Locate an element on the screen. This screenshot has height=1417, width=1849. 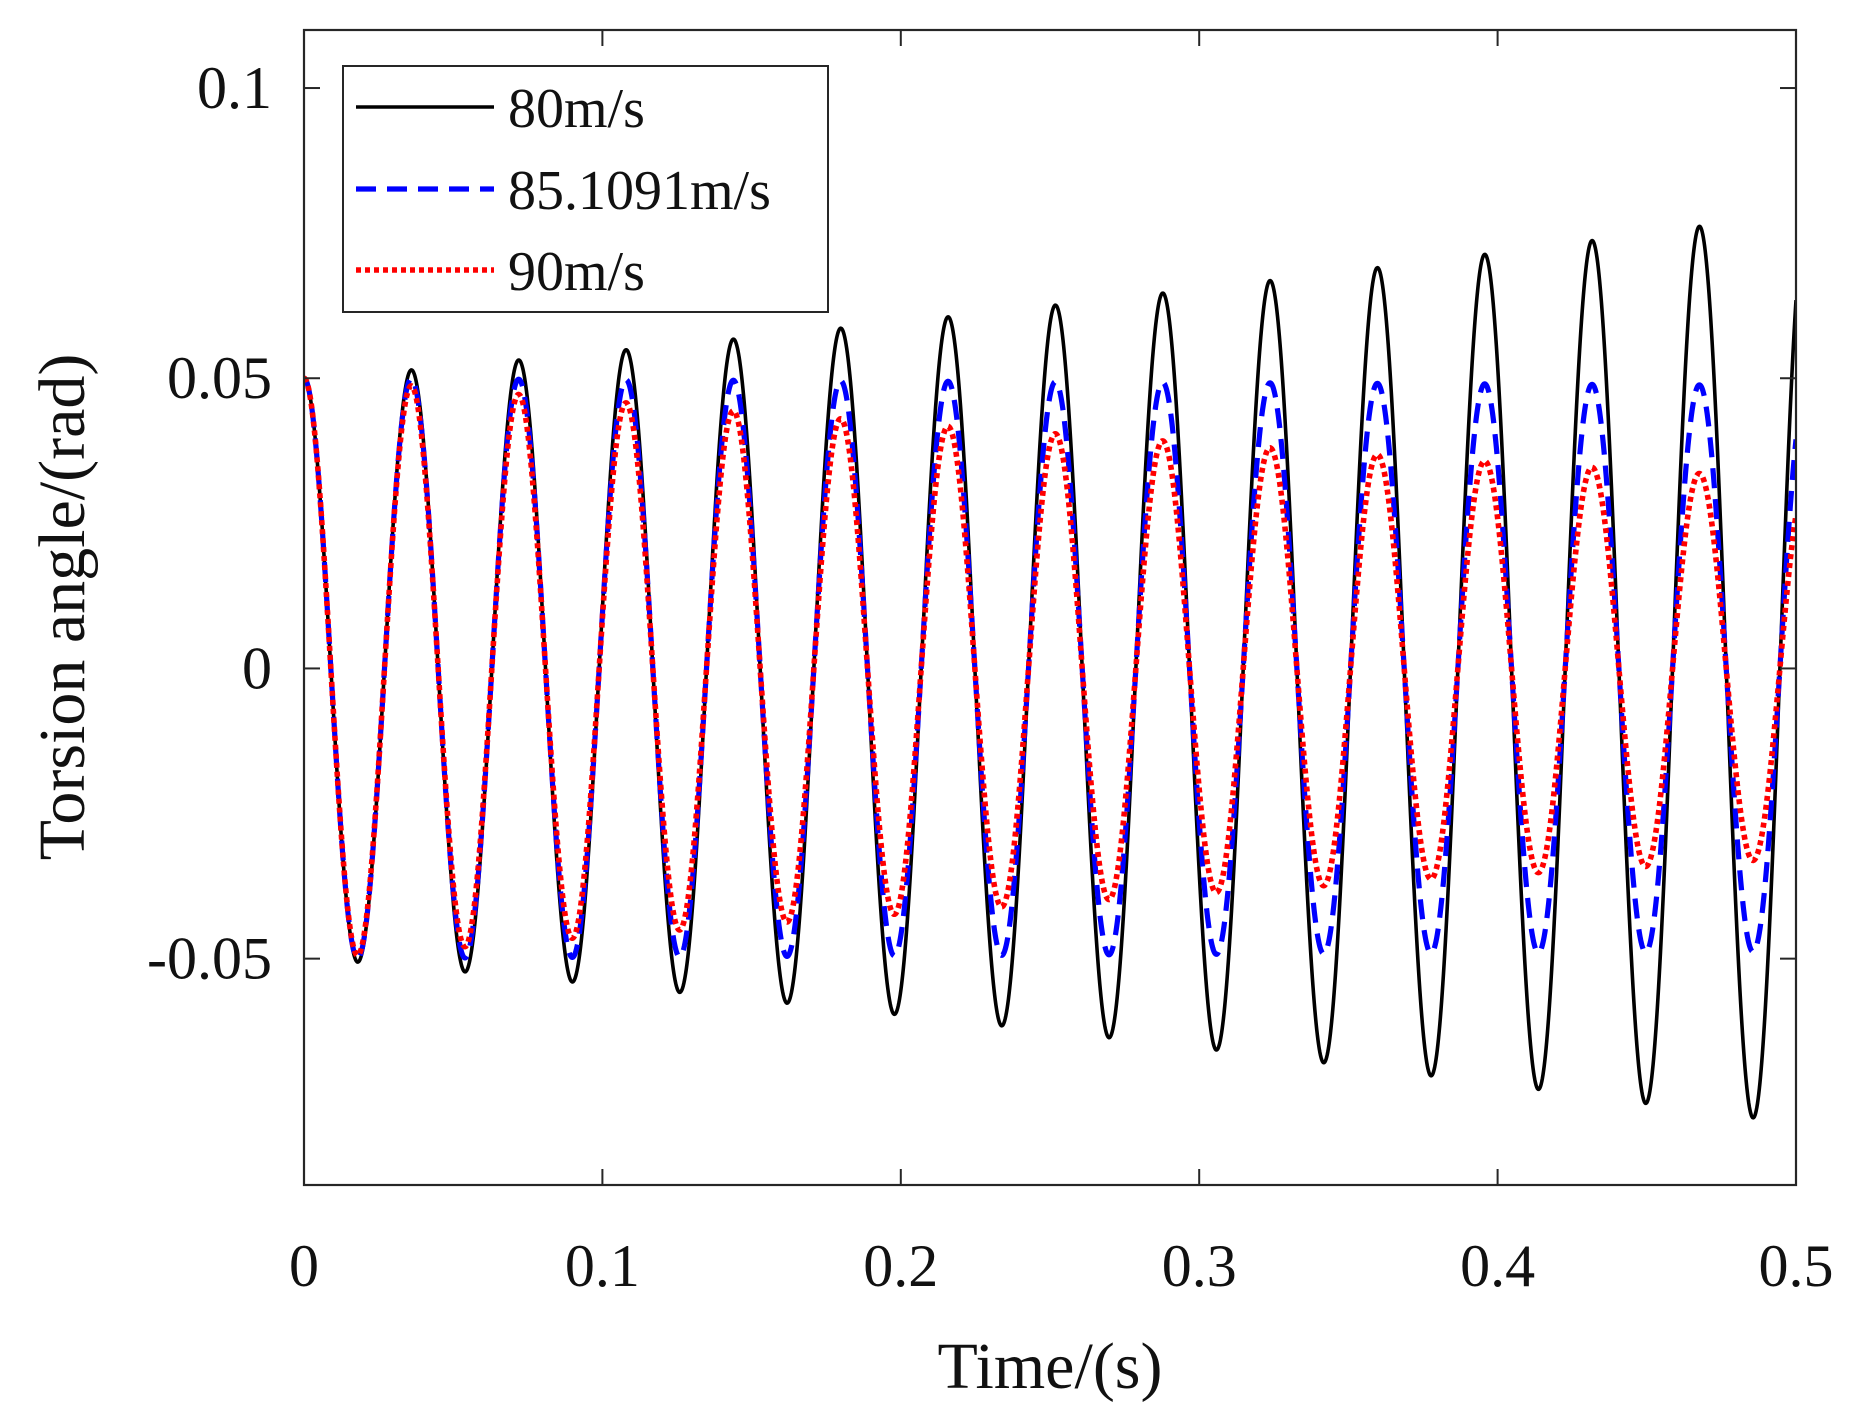
y-tick-label: -0.05 is located at coordinates (209, 959).